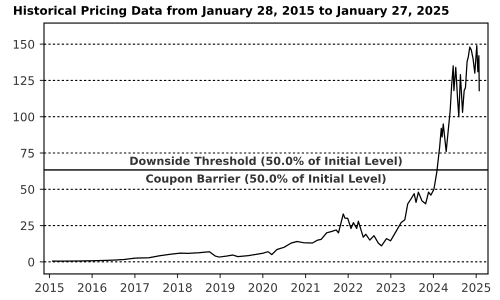 This screenshot has height=300, width=500. I want to click on x-tick-label: 2016, so click(92, 287).